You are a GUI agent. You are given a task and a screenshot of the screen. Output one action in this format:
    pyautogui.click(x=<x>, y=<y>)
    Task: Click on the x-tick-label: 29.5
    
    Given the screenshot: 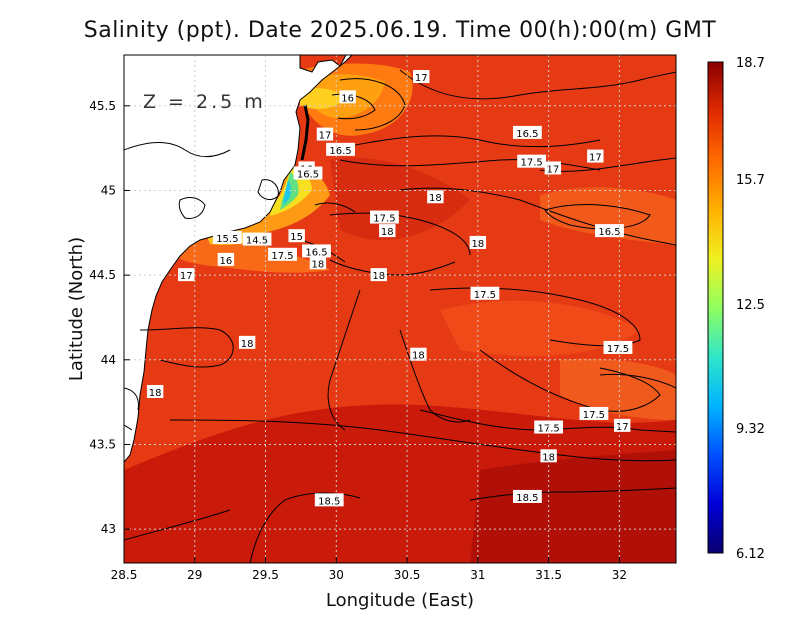 What is the action you would take?
    pyautogui.click(x=265, y=575)
    